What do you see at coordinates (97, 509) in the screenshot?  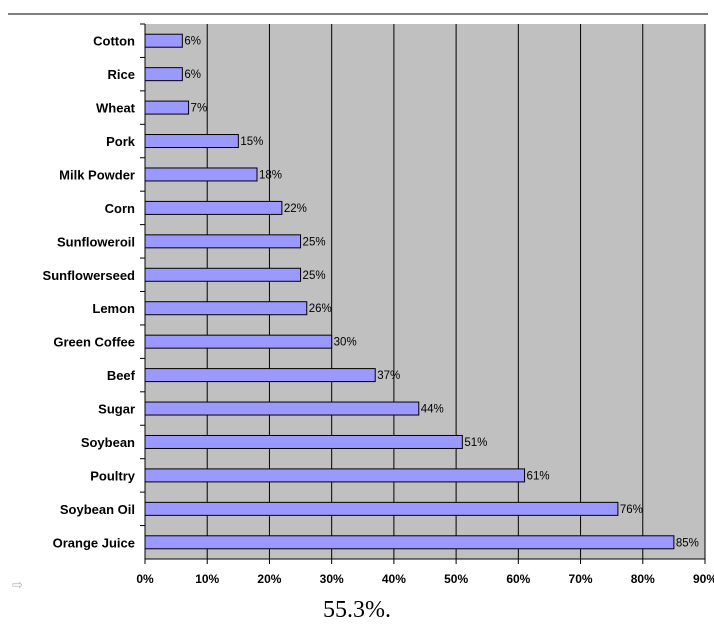 I see `category-label-14: Soybean Oil` at bounding box center [97, 509].